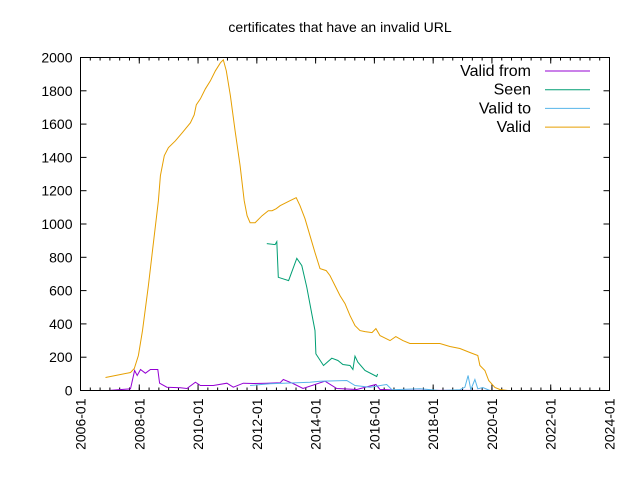  What do you see at coordinates (56, 224) in the screenshot?
I see `y-tick-label: 1000` at bounding box center [56, 224].